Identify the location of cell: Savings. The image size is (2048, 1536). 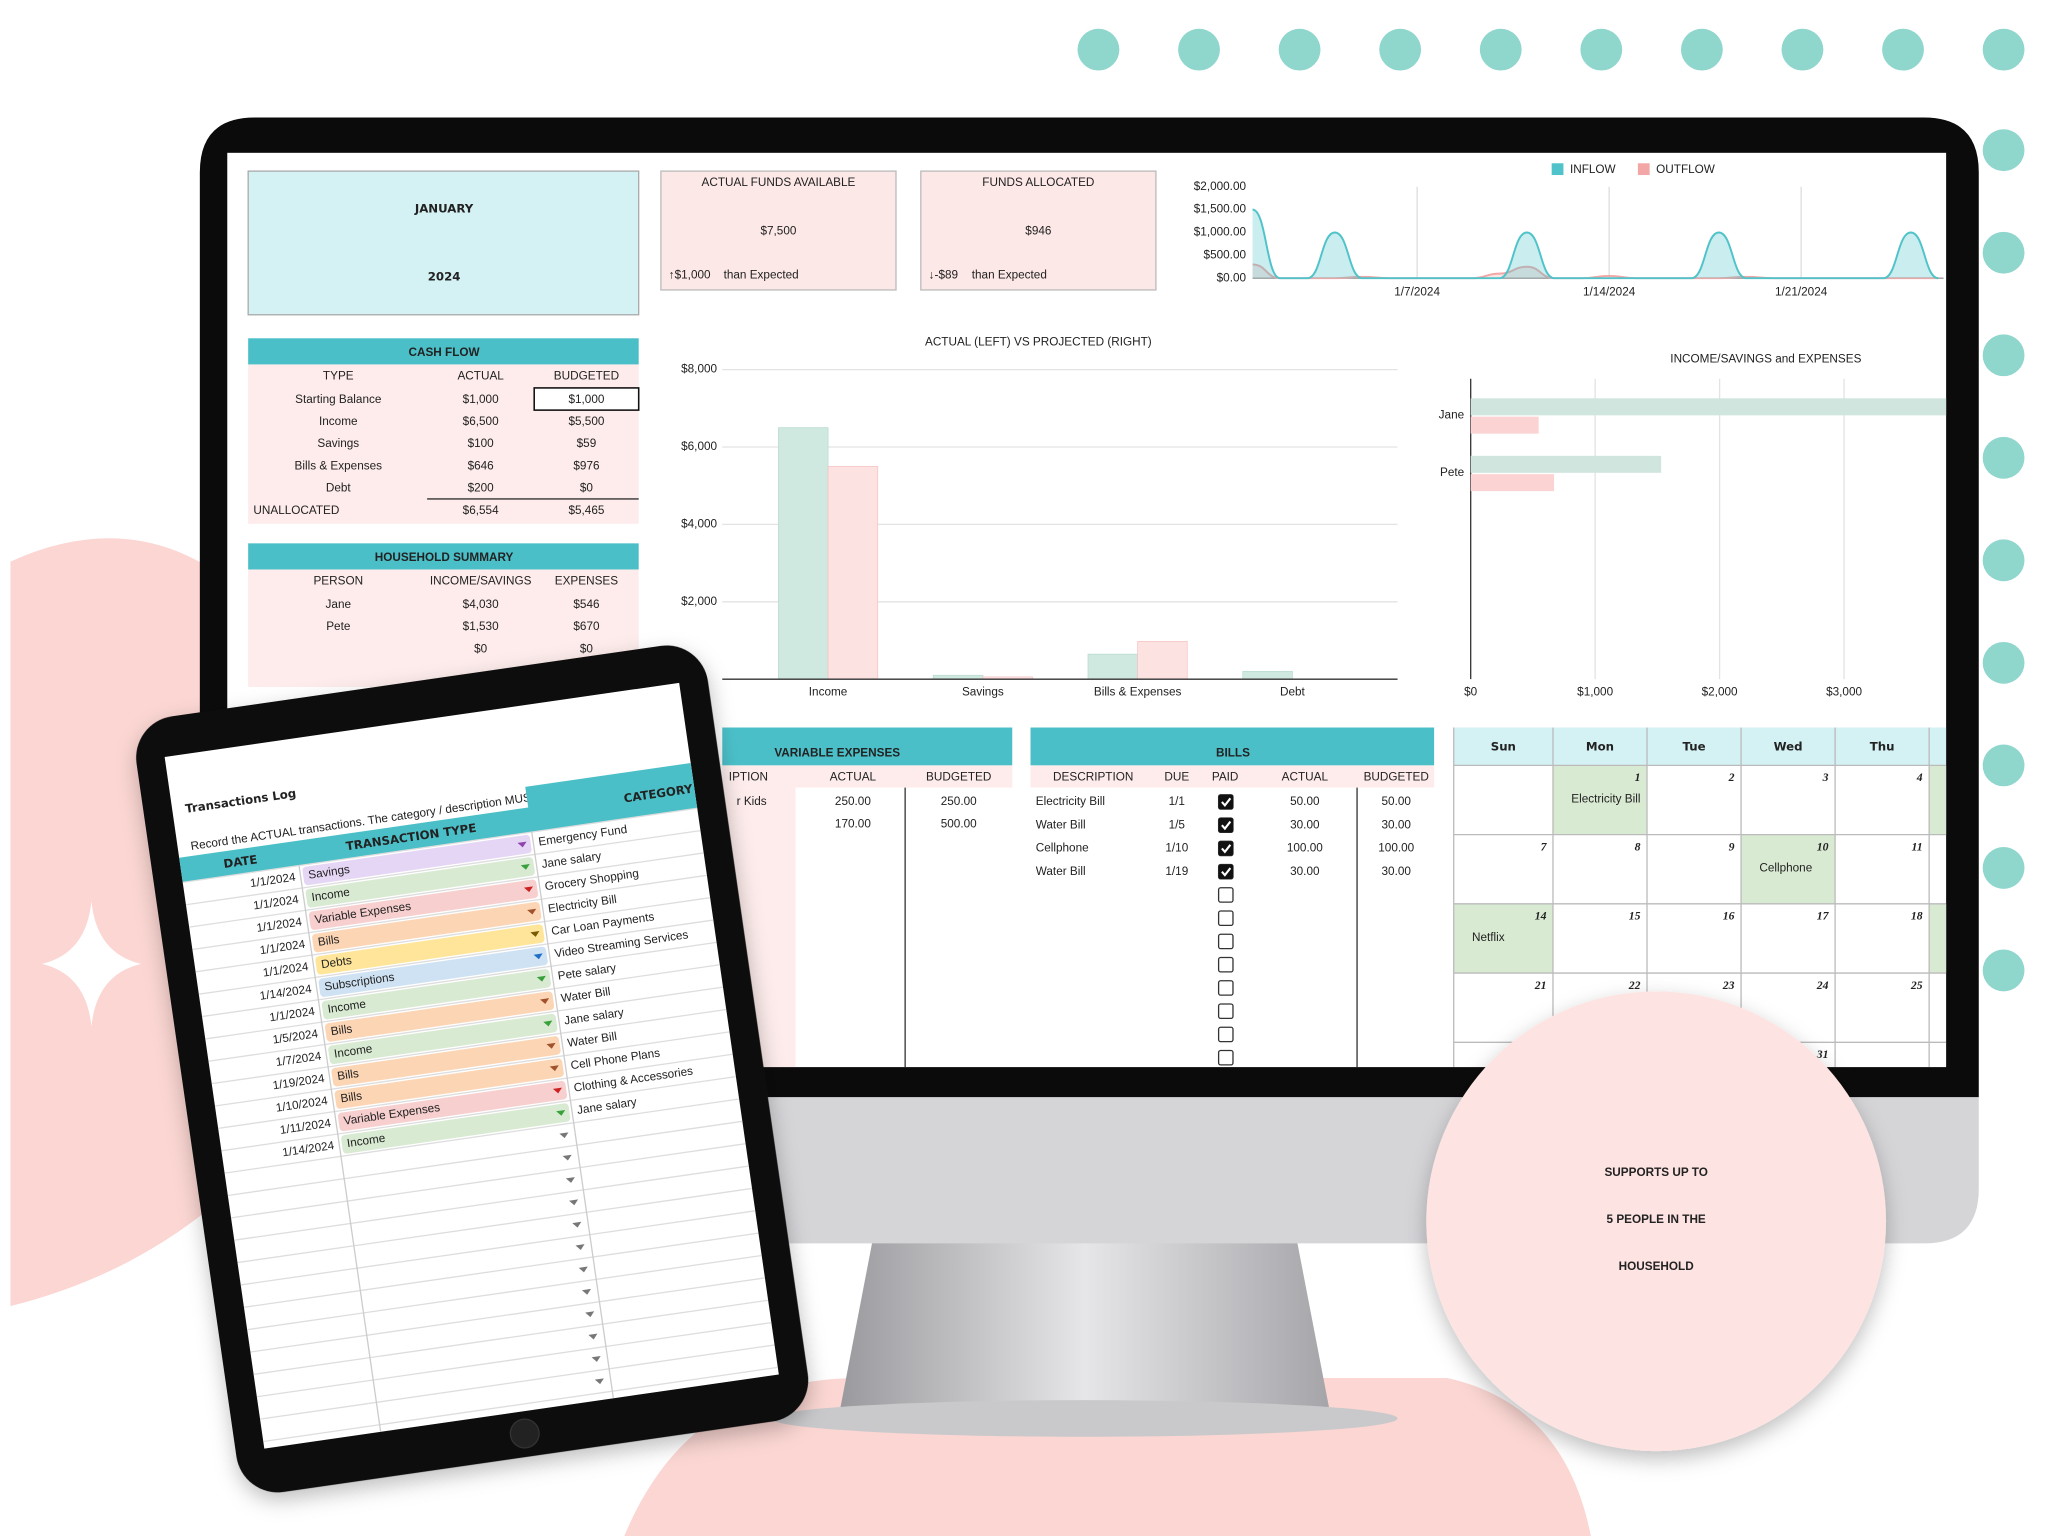
(338, 443).